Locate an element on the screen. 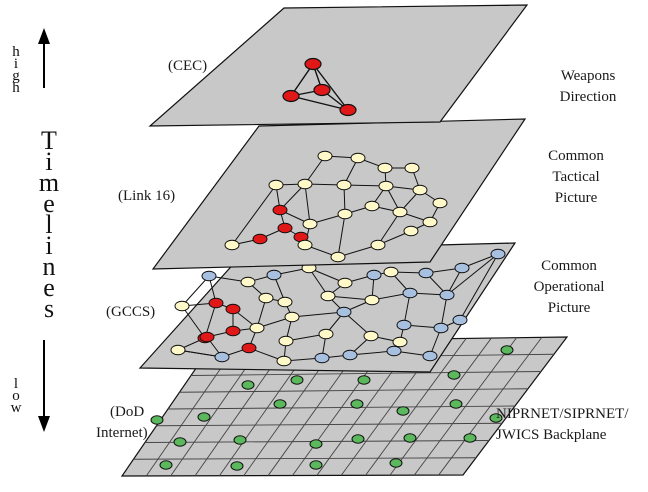  axis-title-letter: T is located at coordinates (49, 140).